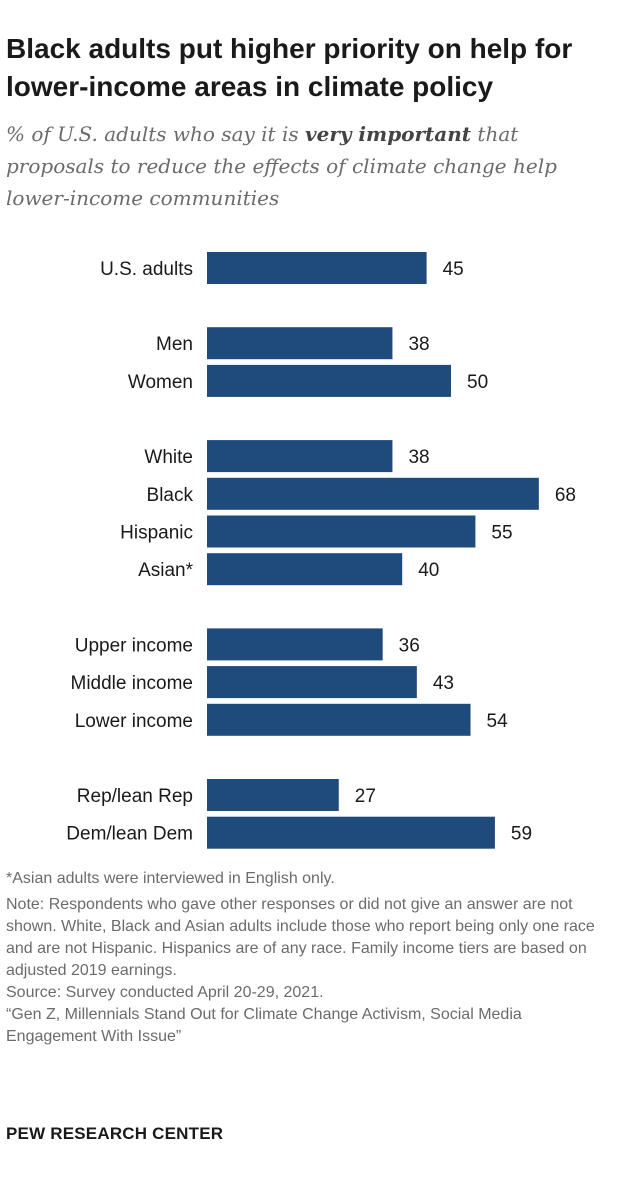  Describe the element at coordinates (134, 721) in the screenshot. I see `category-label-lower-income: Lower income` at that location.